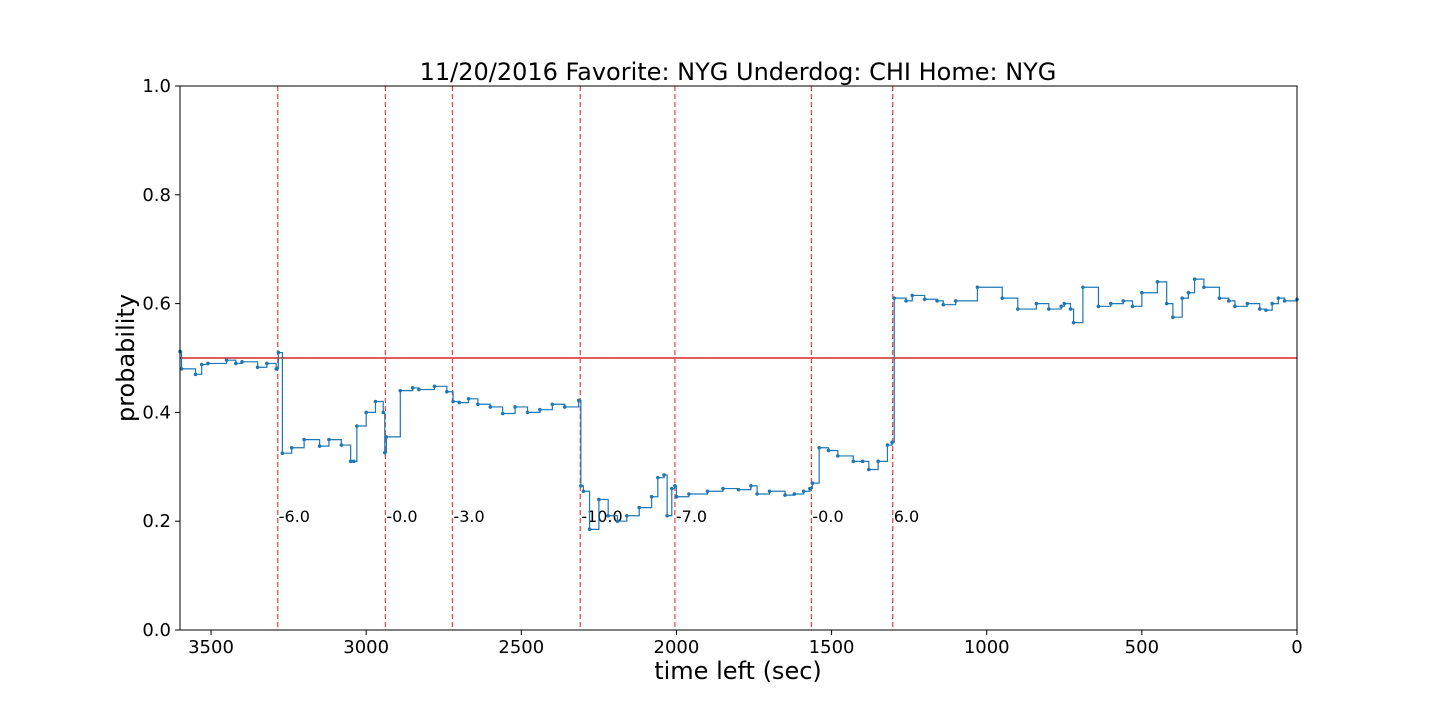  What do you see at coordinates (294, 516) in the screenshot?
I see `score-event-label: -6.0` at bounding box center [294, 516].